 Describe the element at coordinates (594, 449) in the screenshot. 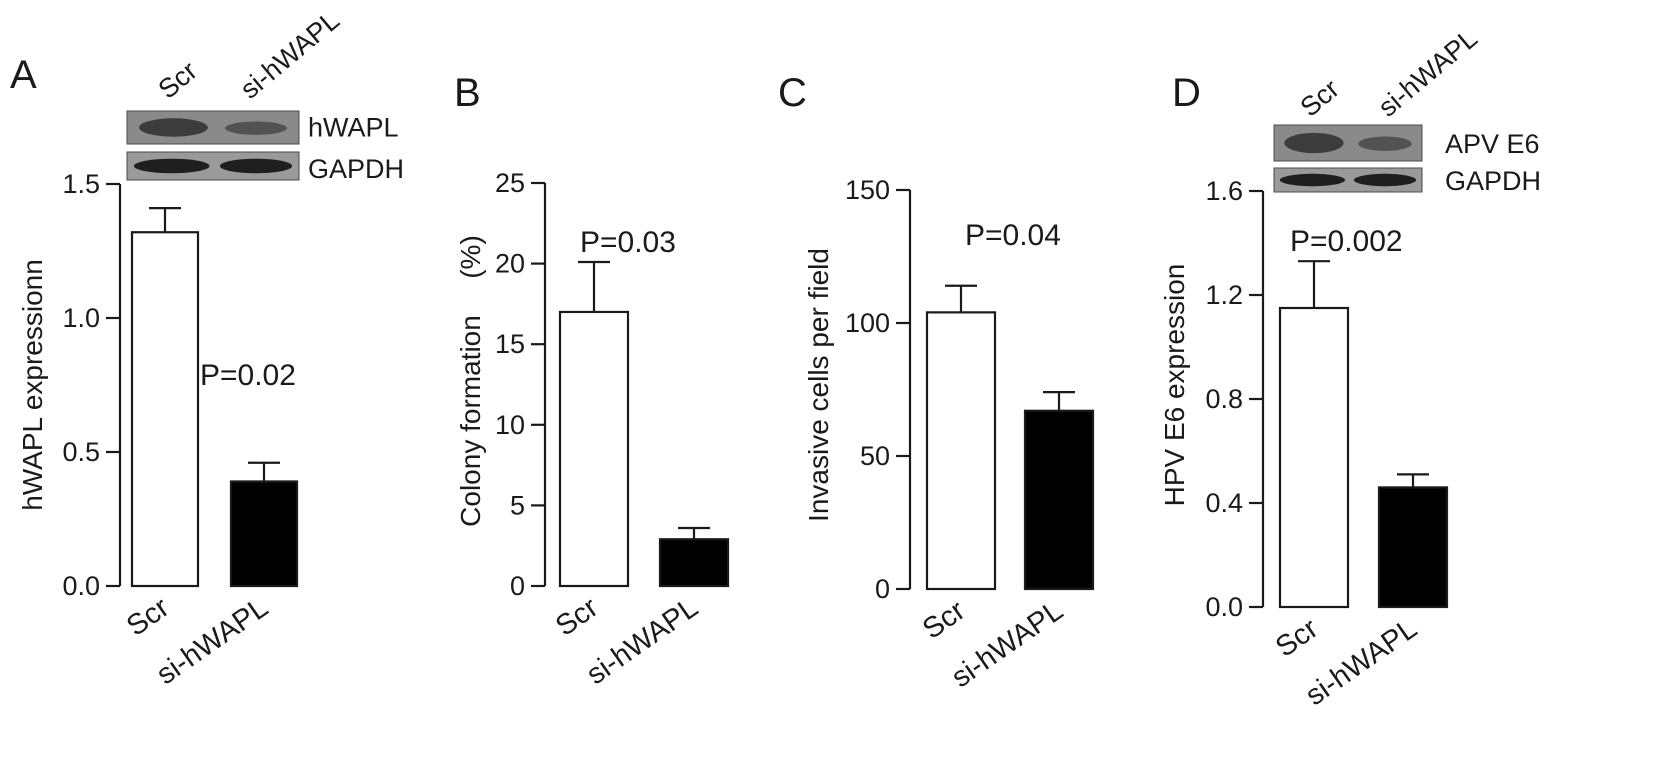

I see `panel-b-bar-scr` at that location.